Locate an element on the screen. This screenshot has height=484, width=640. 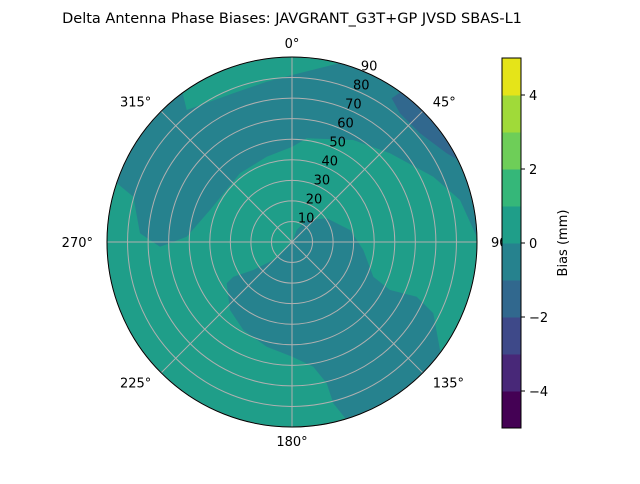
r-tick-label: 10 is located at coordinates (306, 218).